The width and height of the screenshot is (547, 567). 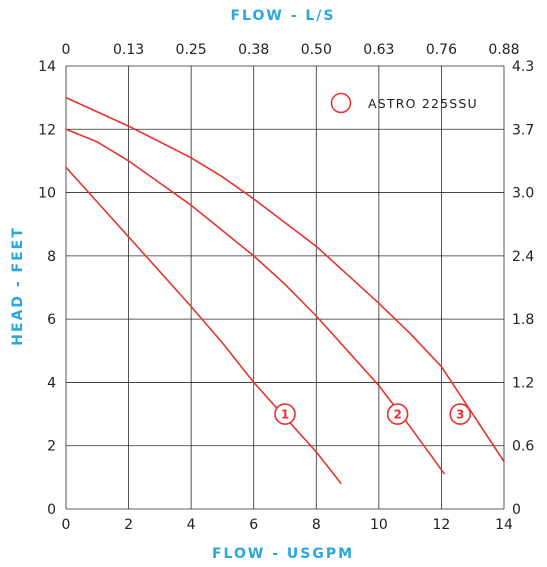 I want to click on curve-label-1: 1, so click(x=285, y=415).